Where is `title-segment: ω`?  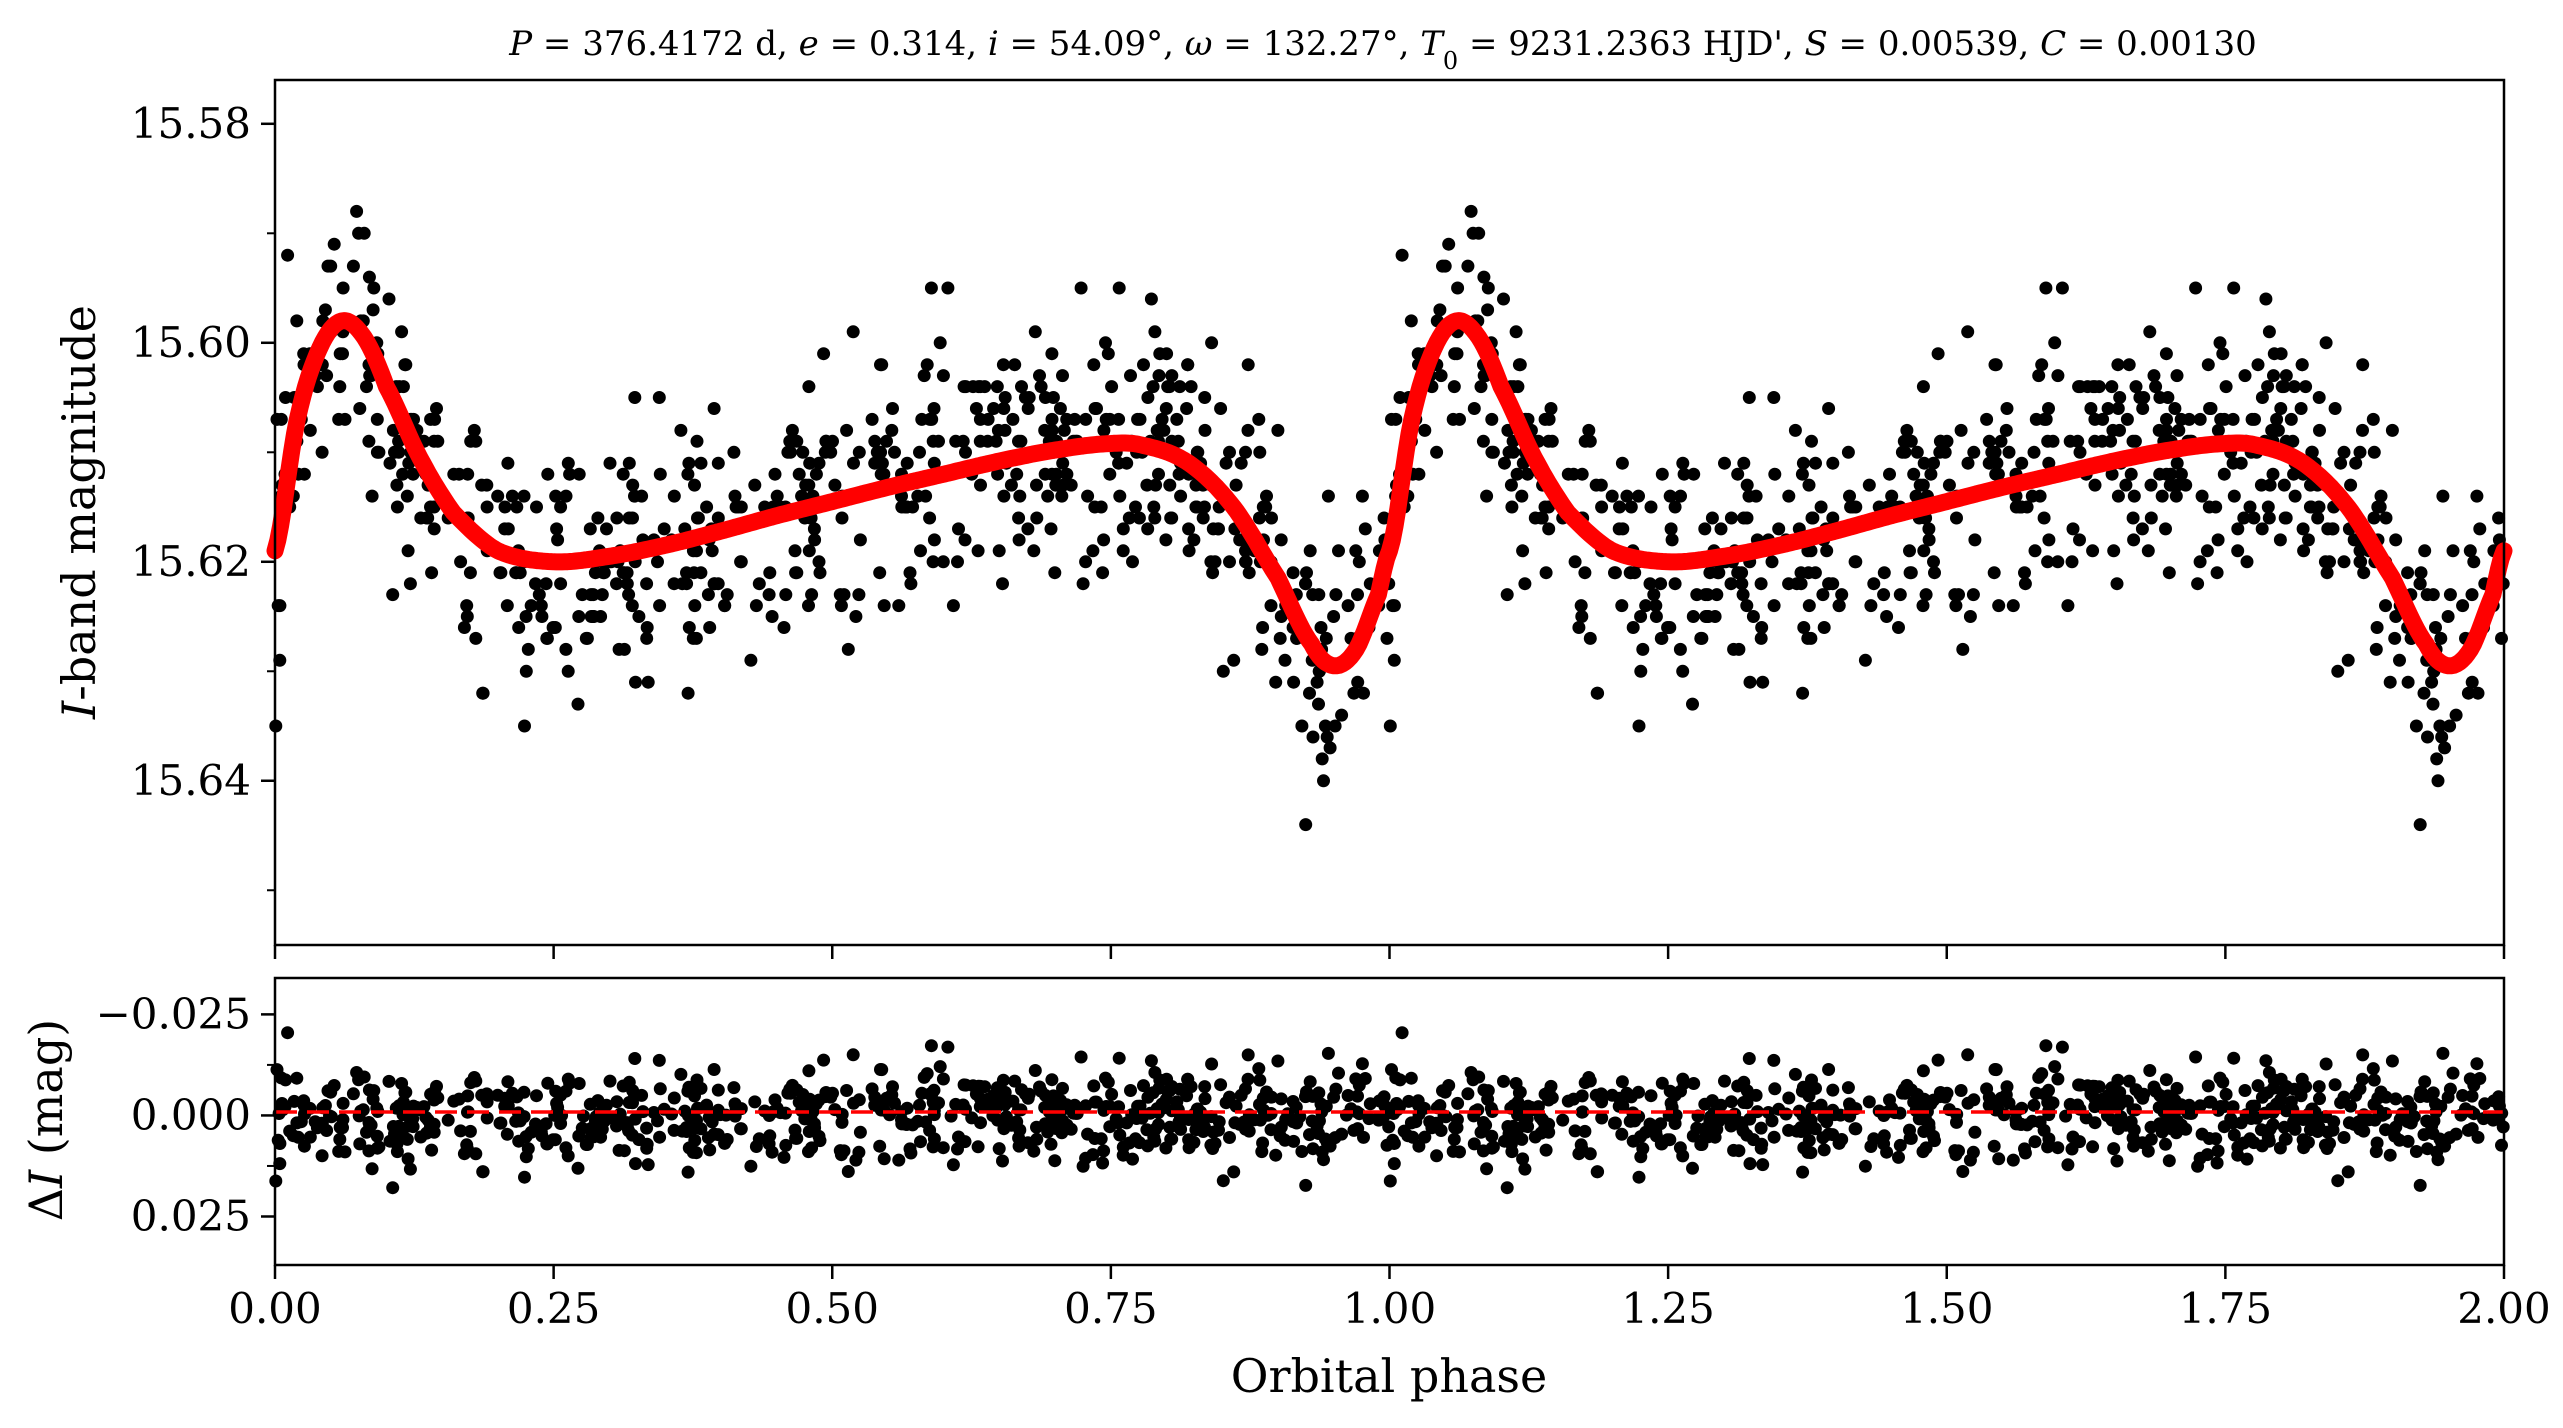 title-segment: ω is located at coordinates (1199, 44).